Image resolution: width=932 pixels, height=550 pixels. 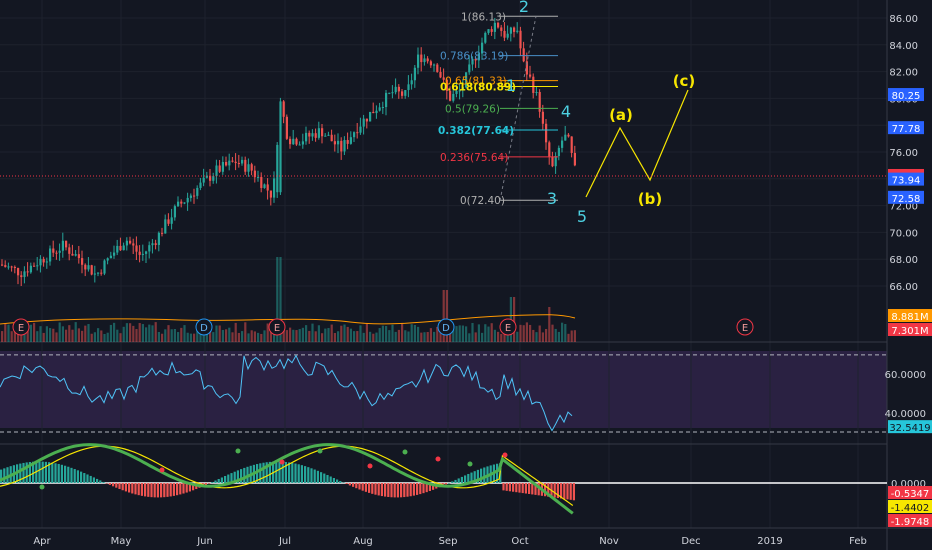 I want to click on fib-label: 0.382(77.64), so click(x=476, y=131).